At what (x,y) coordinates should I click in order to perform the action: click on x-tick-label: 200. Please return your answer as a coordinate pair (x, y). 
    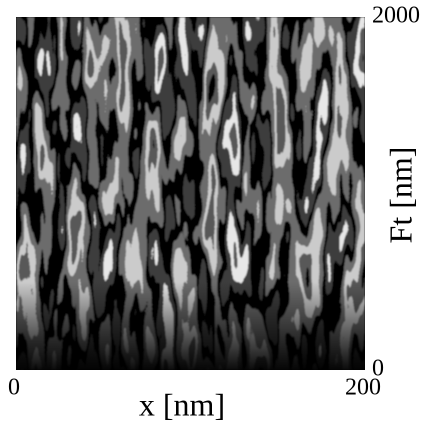
    Looking at the image, I should click on (363, 388).